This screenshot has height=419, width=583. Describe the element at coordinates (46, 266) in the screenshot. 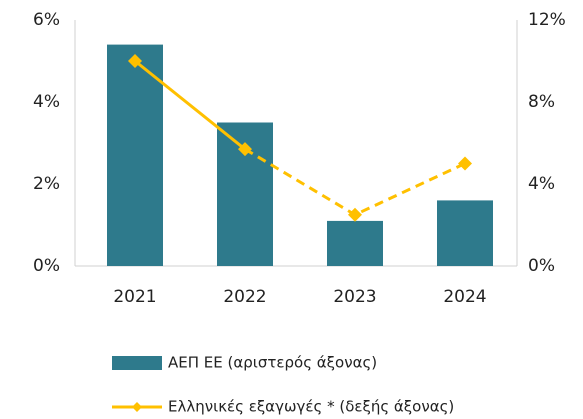

I see `y-tick-label: 0%` at that location.